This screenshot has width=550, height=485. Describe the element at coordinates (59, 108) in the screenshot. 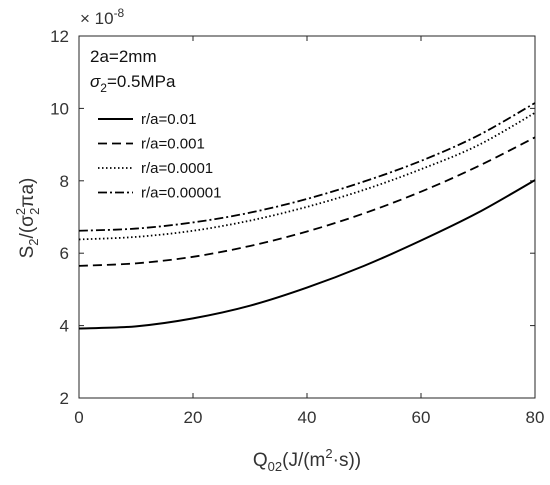

I see `y-tick-label: 10` at that location.